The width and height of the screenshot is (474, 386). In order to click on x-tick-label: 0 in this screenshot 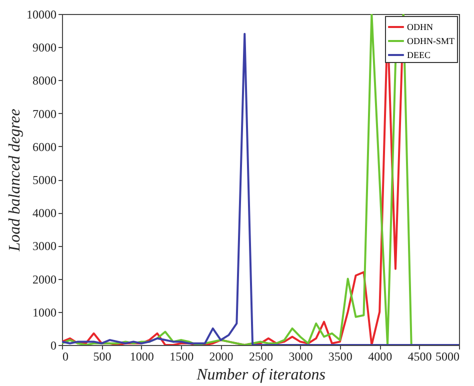, I will do `click(65, 357)`.